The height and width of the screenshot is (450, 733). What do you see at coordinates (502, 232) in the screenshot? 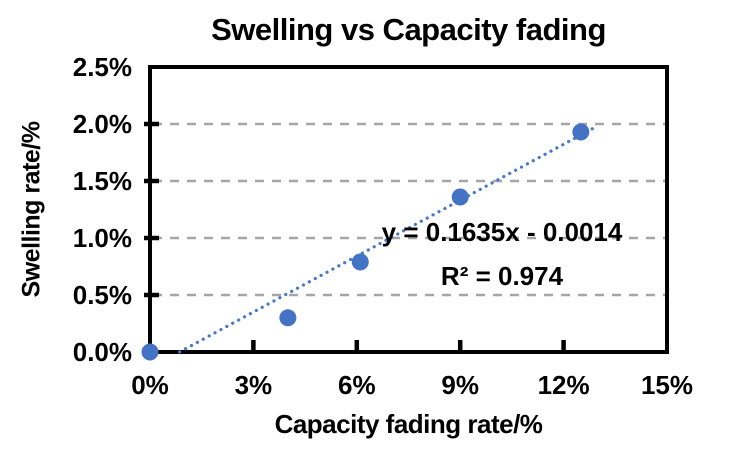
I see `trendline-equation: y = 0.1635x - 0.0014` at bounding box center [502, 232].